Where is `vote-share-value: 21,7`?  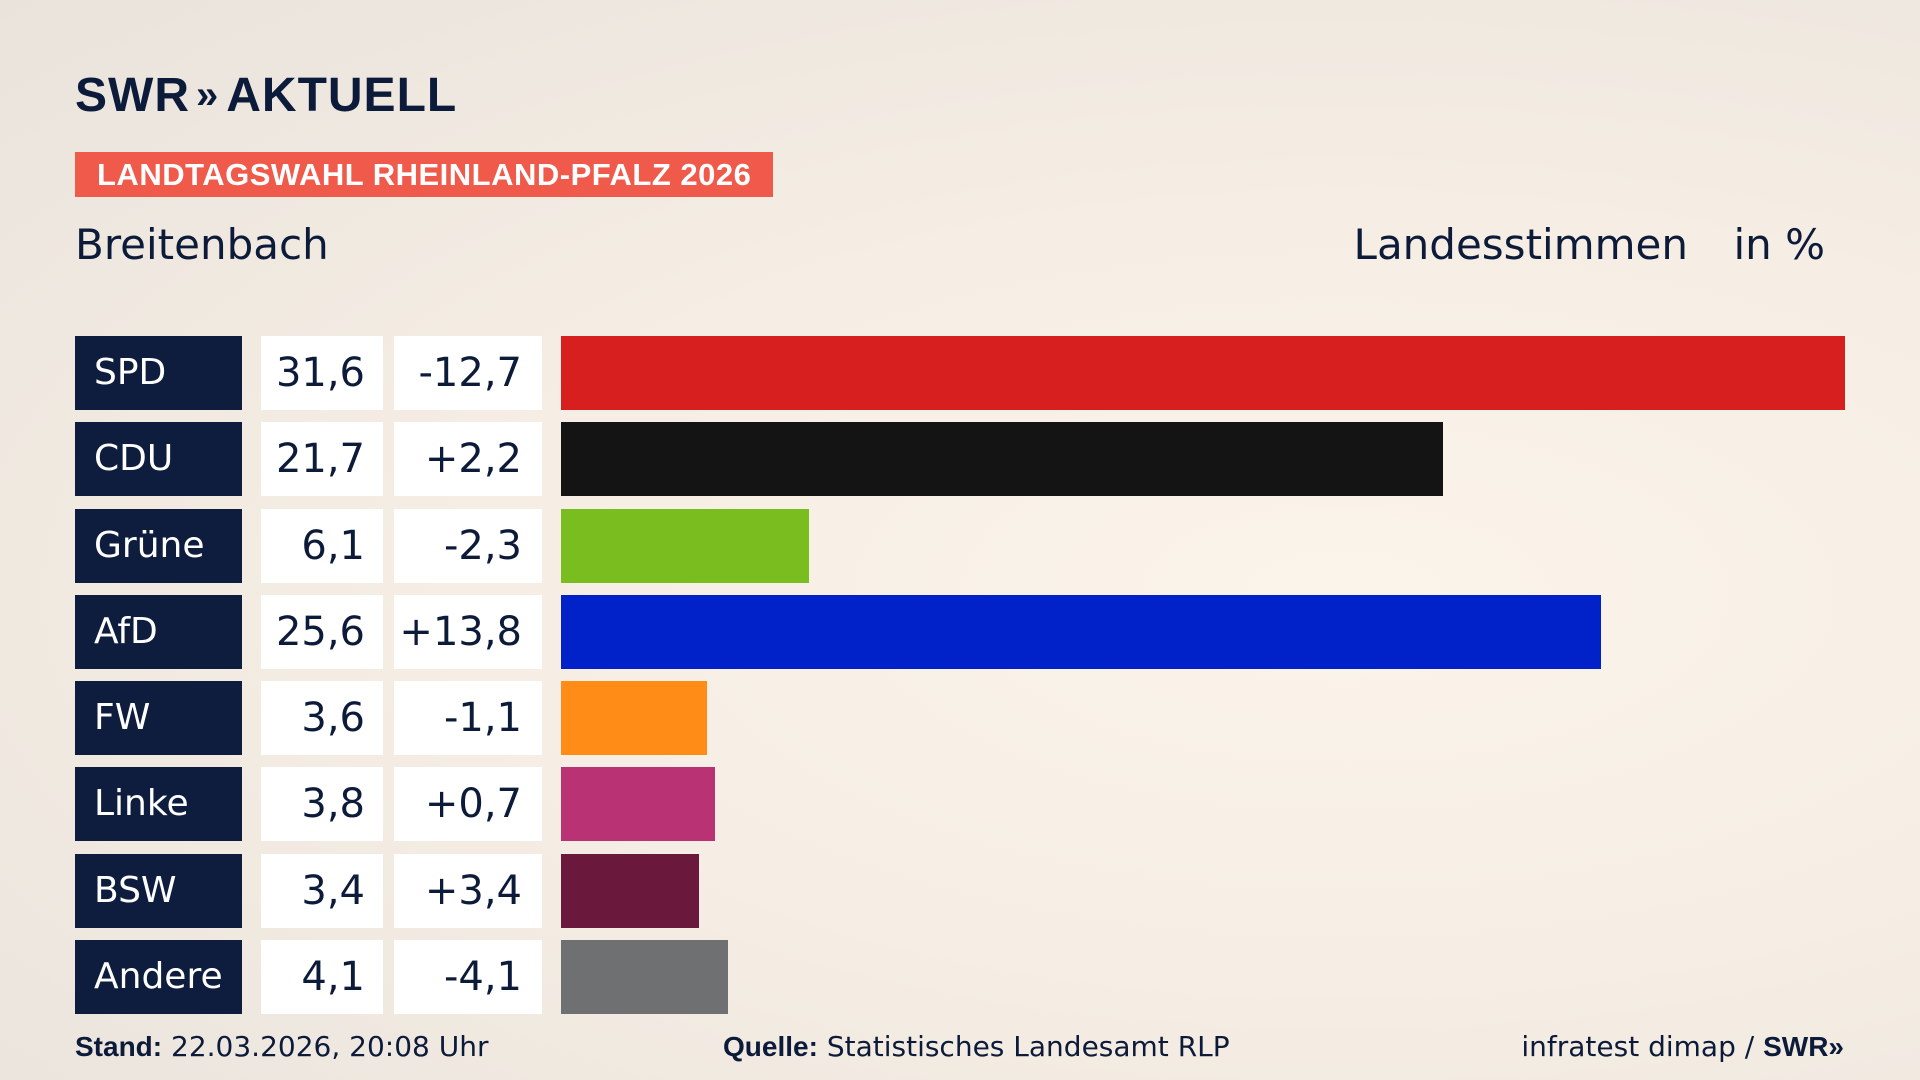 vote-share-value: 21,7 is located at coordinates (322, 459).